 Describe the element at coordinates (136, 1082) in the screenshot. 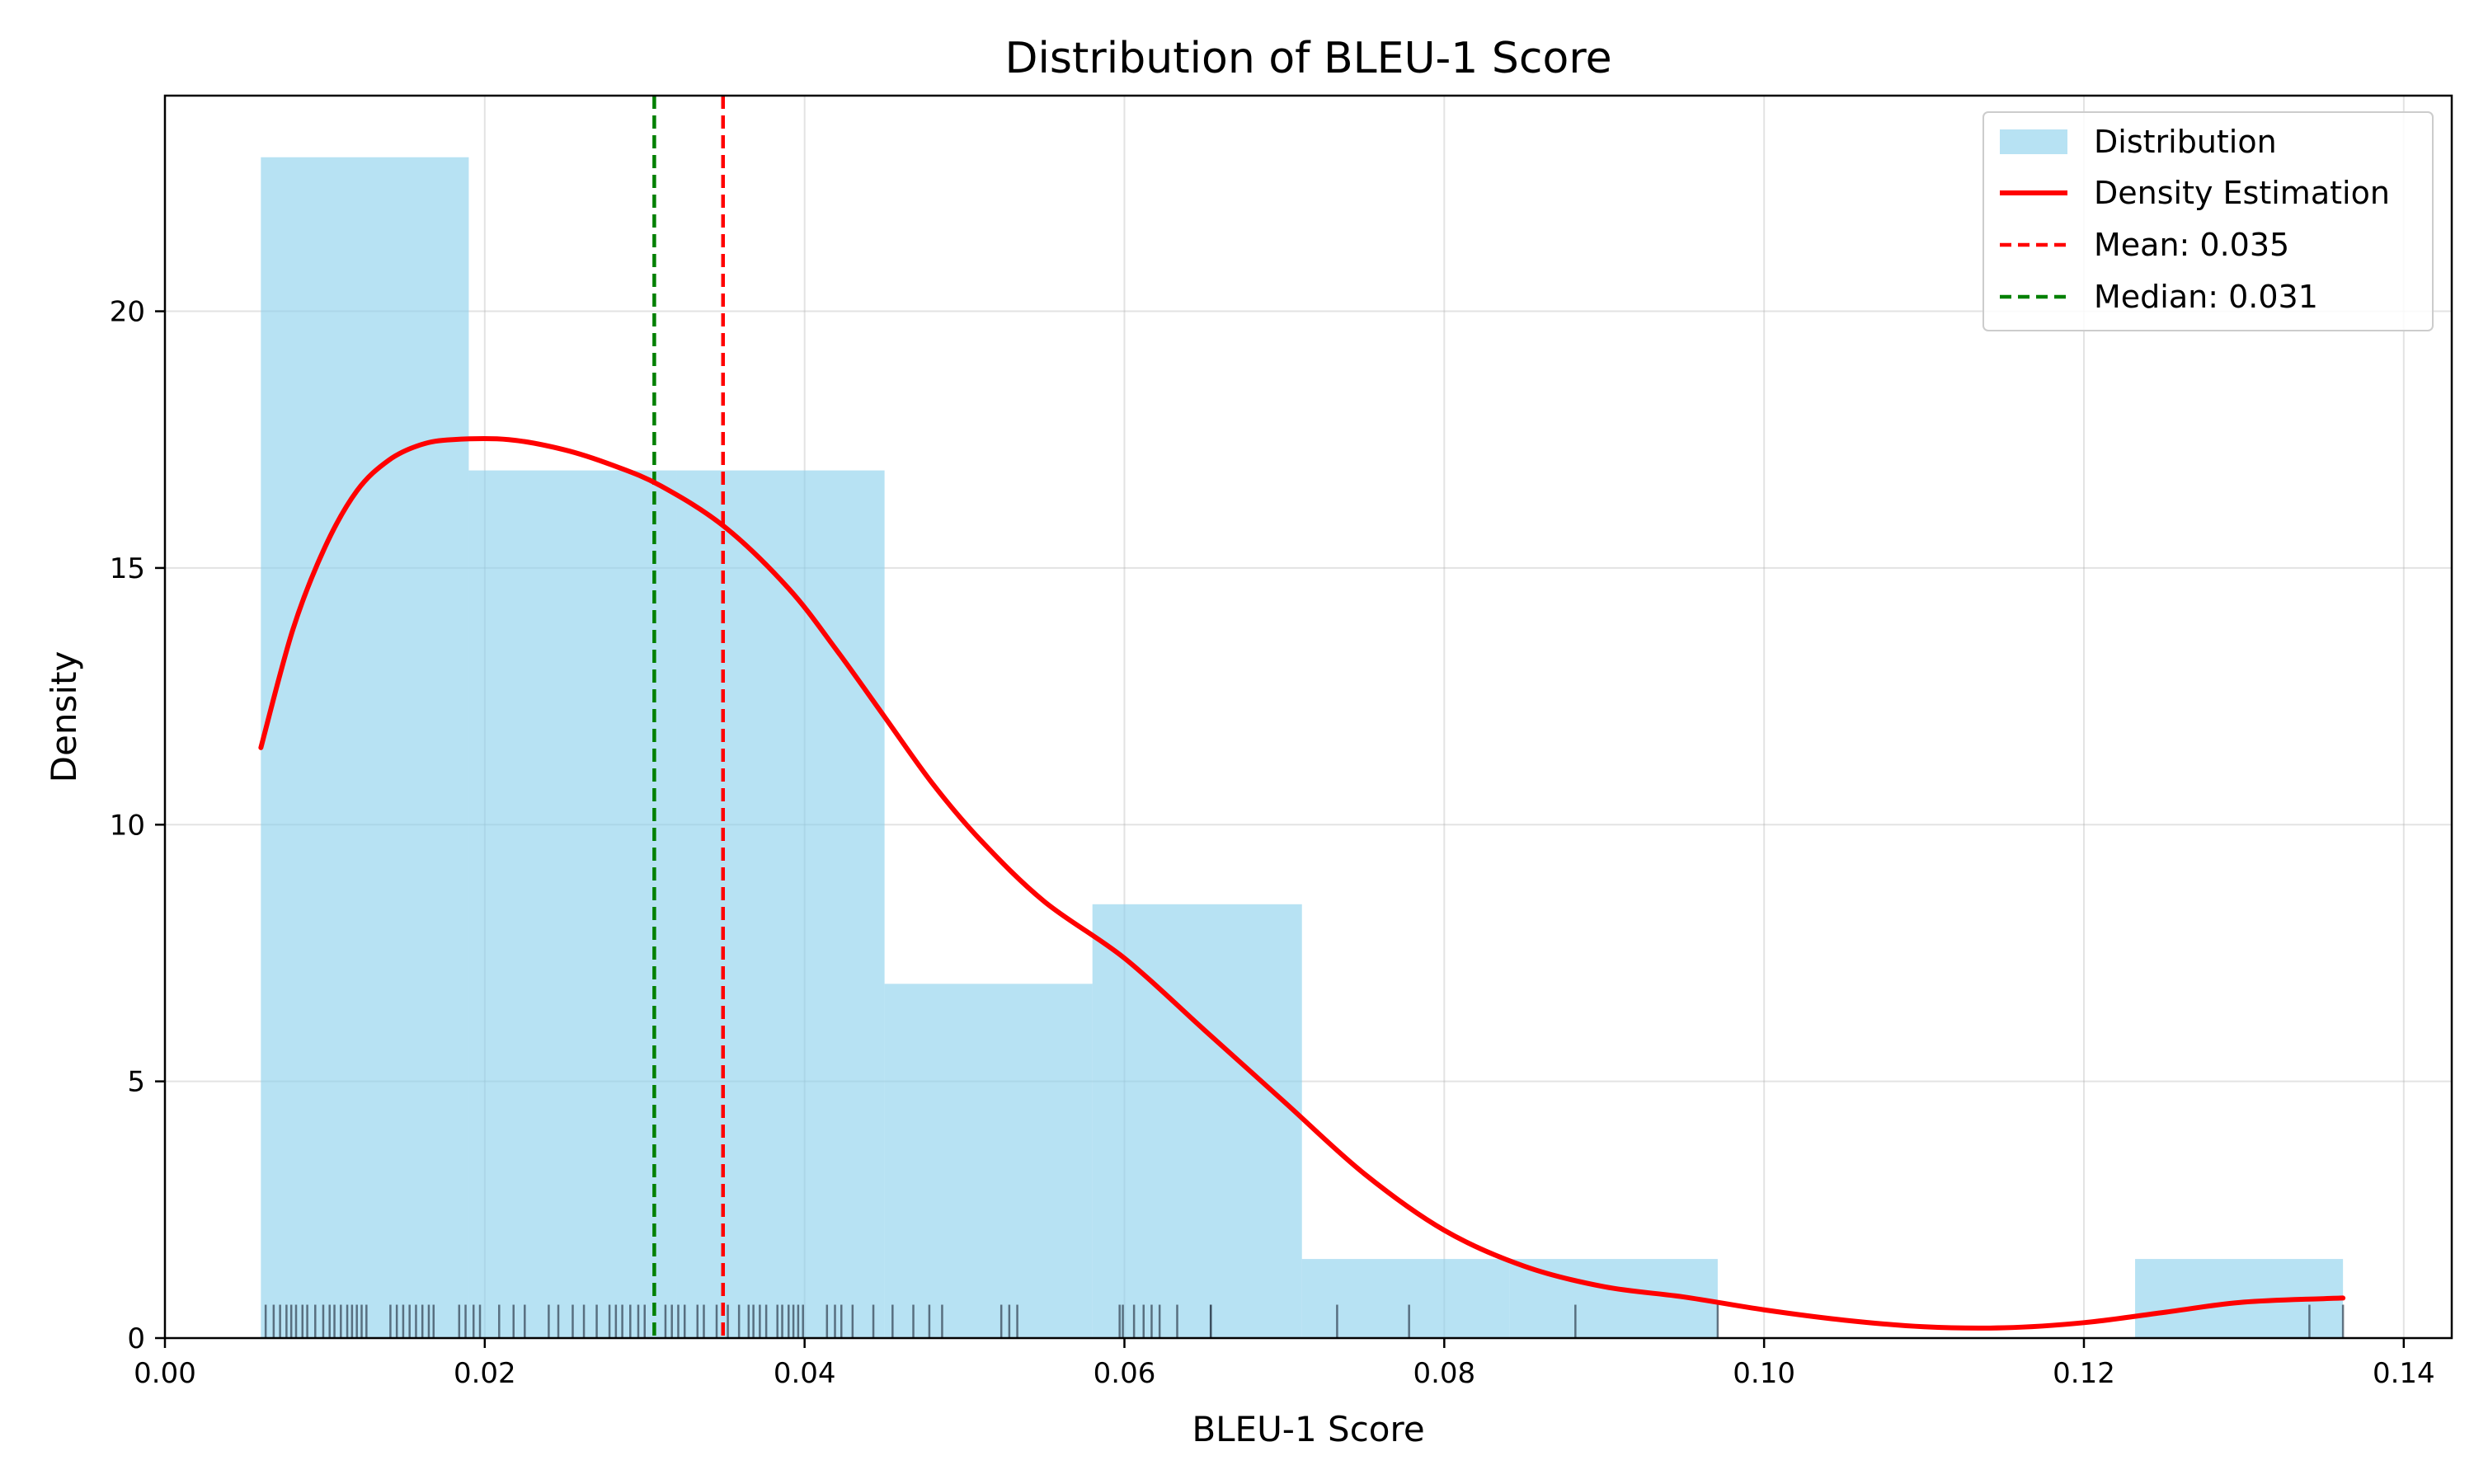

I see `y-tick-label-1: 5` at that location.